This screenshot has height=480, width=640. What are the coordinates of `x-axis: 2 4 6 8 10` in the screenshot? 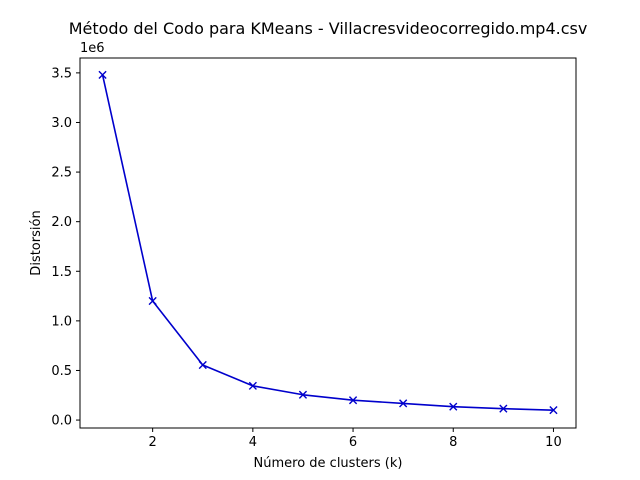 It's located at (355, 439).